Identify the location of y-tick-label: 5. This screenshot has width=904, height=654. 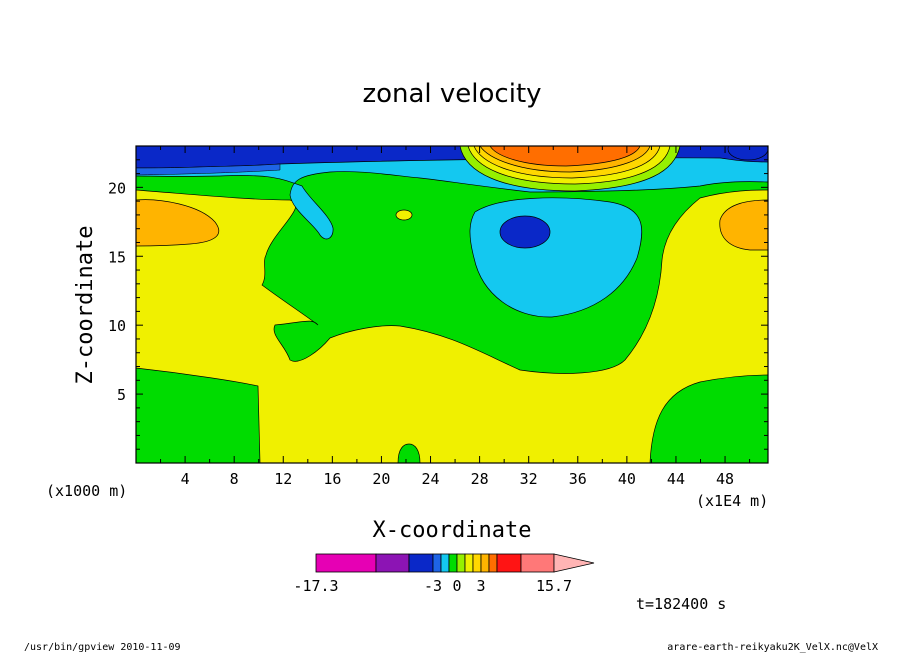
(121, 395).